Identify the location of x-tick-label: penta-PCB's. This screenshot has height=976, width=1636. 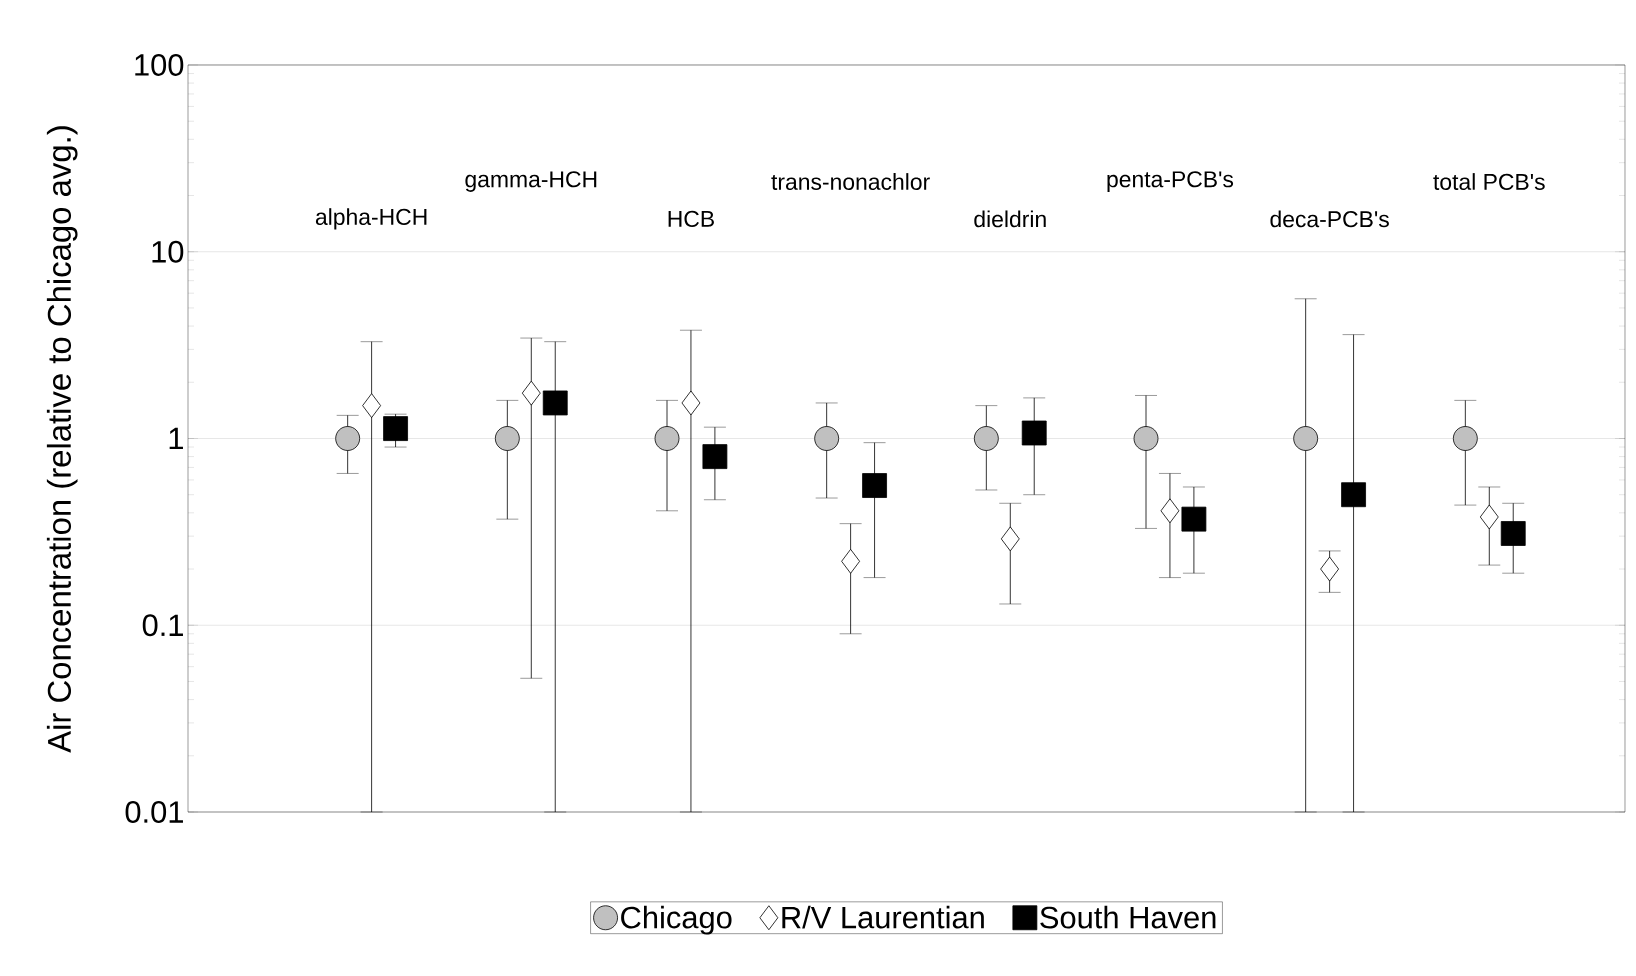
(1170, 181).